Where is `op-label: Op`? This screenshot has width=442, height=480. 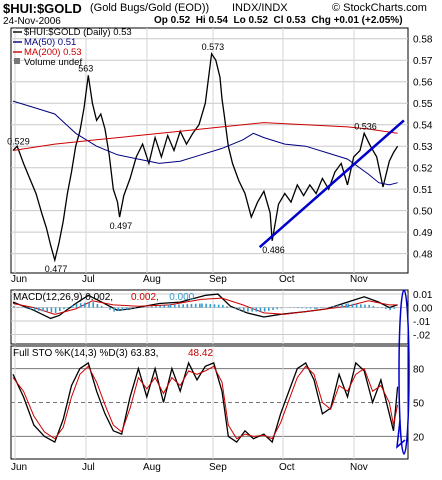
op-label: Op is located at coordinates (161, 20).